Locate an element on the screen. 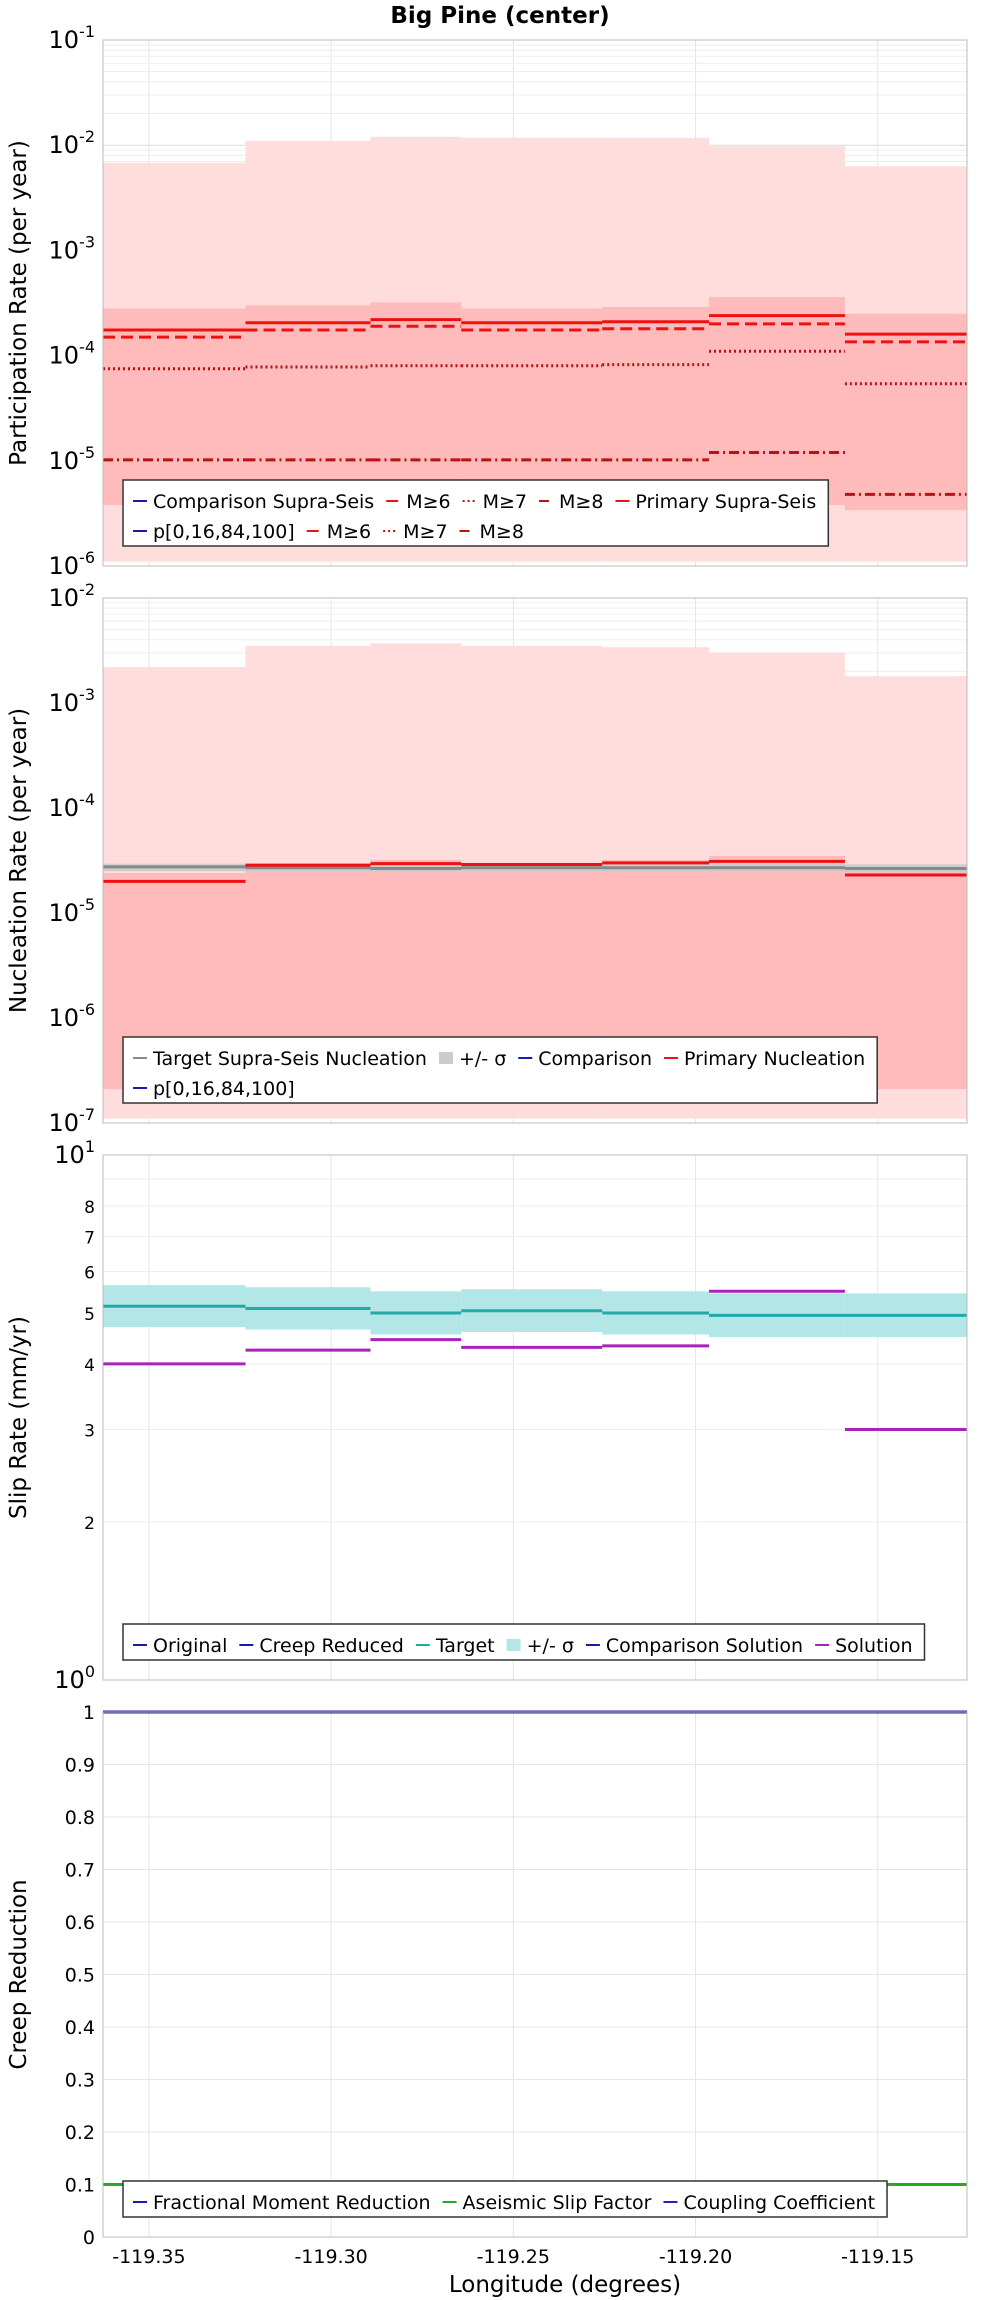 The height and width of the screenshot is (2300, 1000). y-tick-label: 0.9 is located at coordinates (80, 1766).